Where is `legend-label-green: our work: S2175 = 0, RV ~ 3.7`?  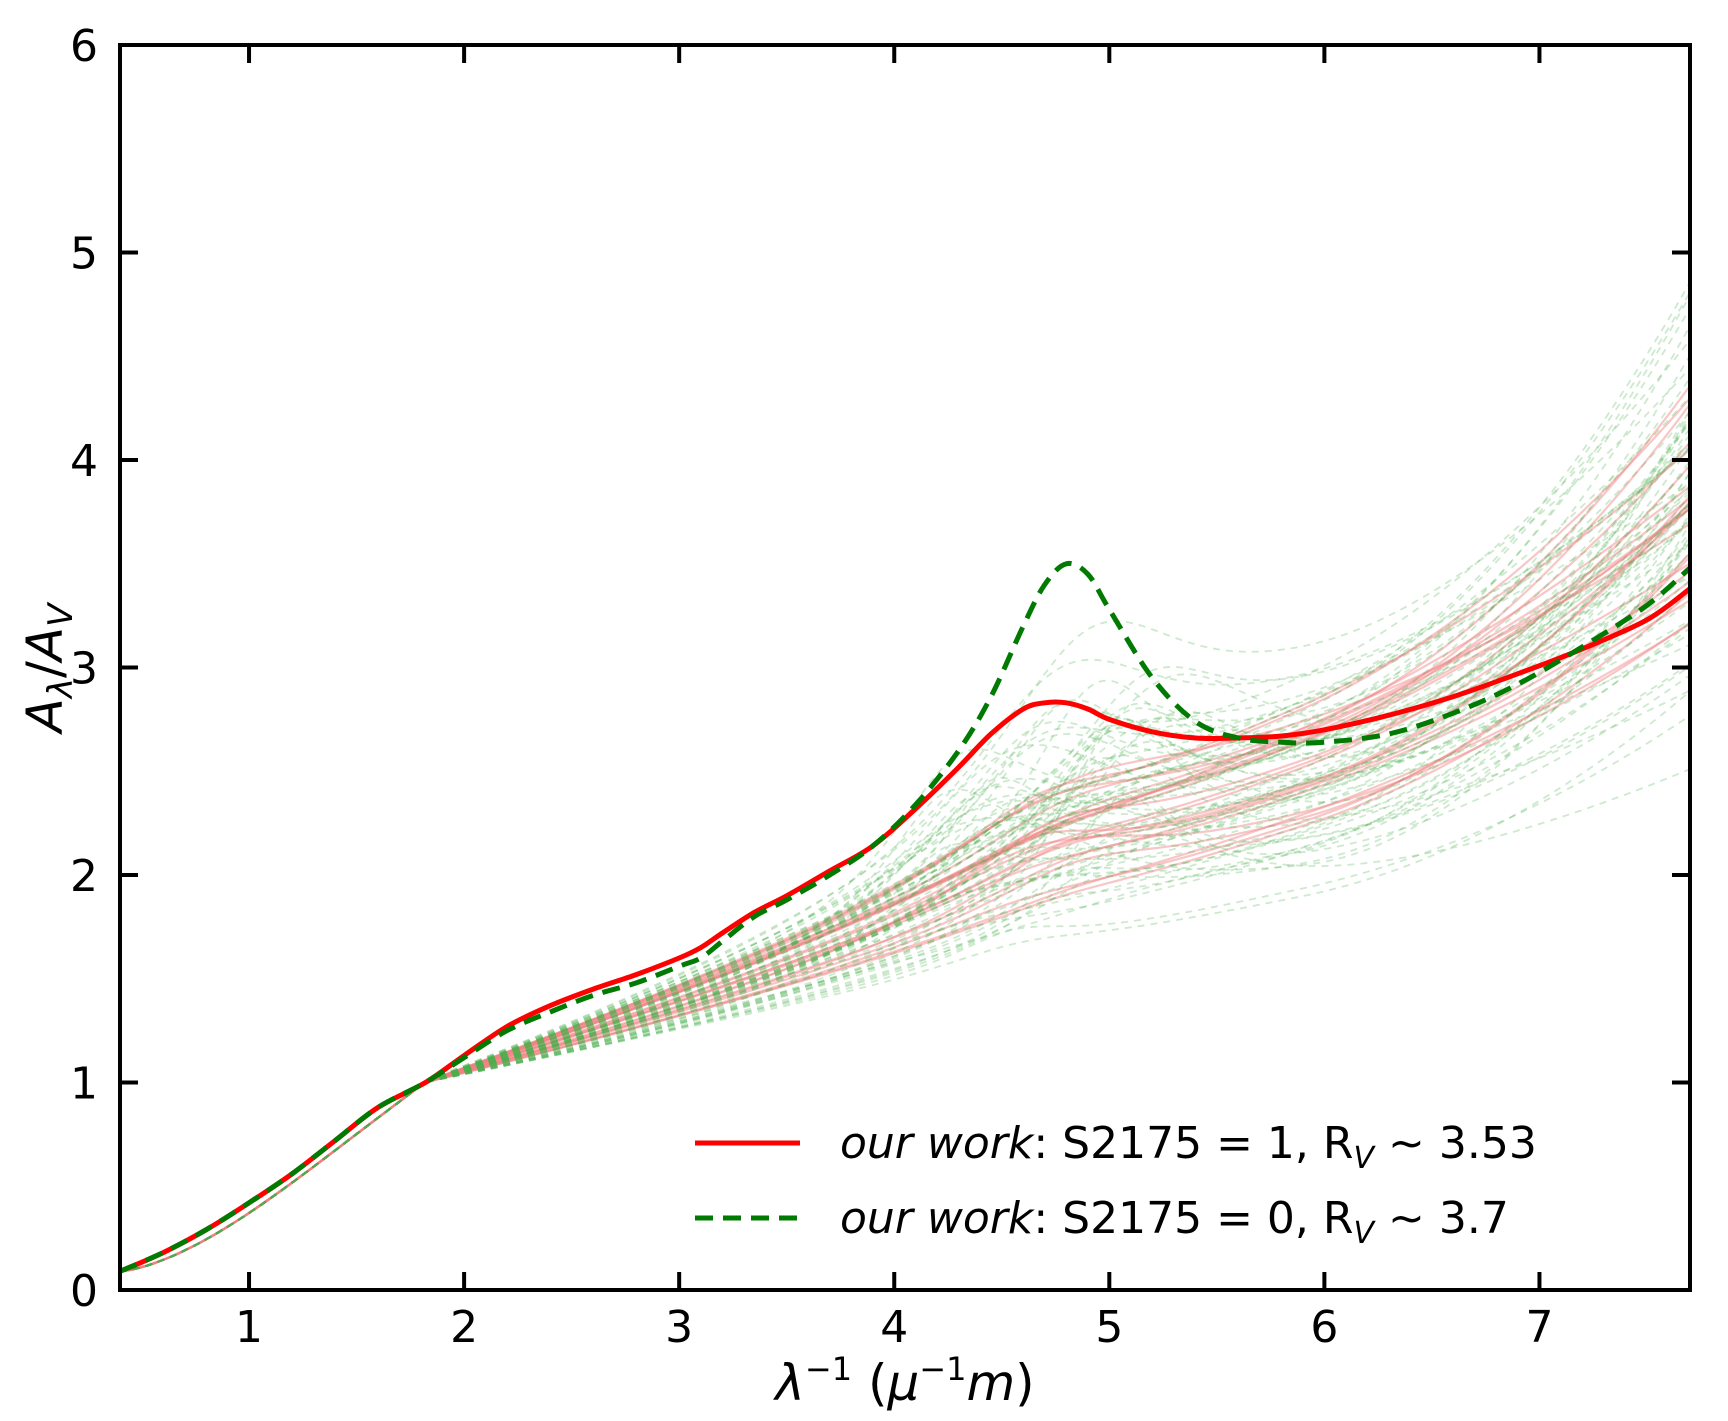 legend-label-green: our work: S2175 = 0, RV ~ 3.7 is located at coordinates (1174, 1222).